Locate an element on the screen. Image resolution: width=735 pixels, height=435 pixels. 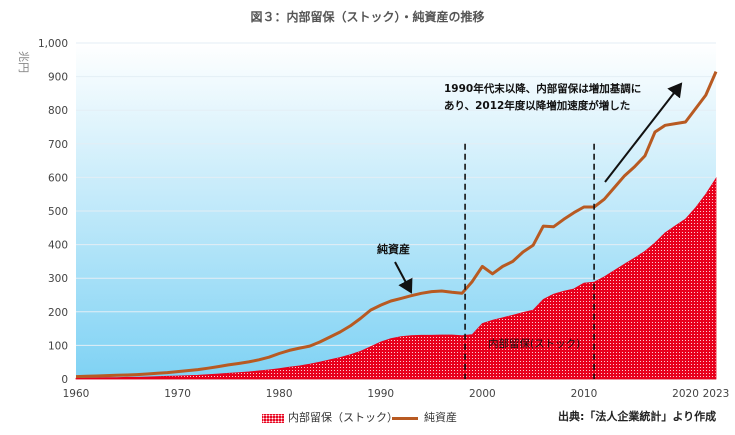
y-tick-label: 500 is located at coordinates (58, 212).